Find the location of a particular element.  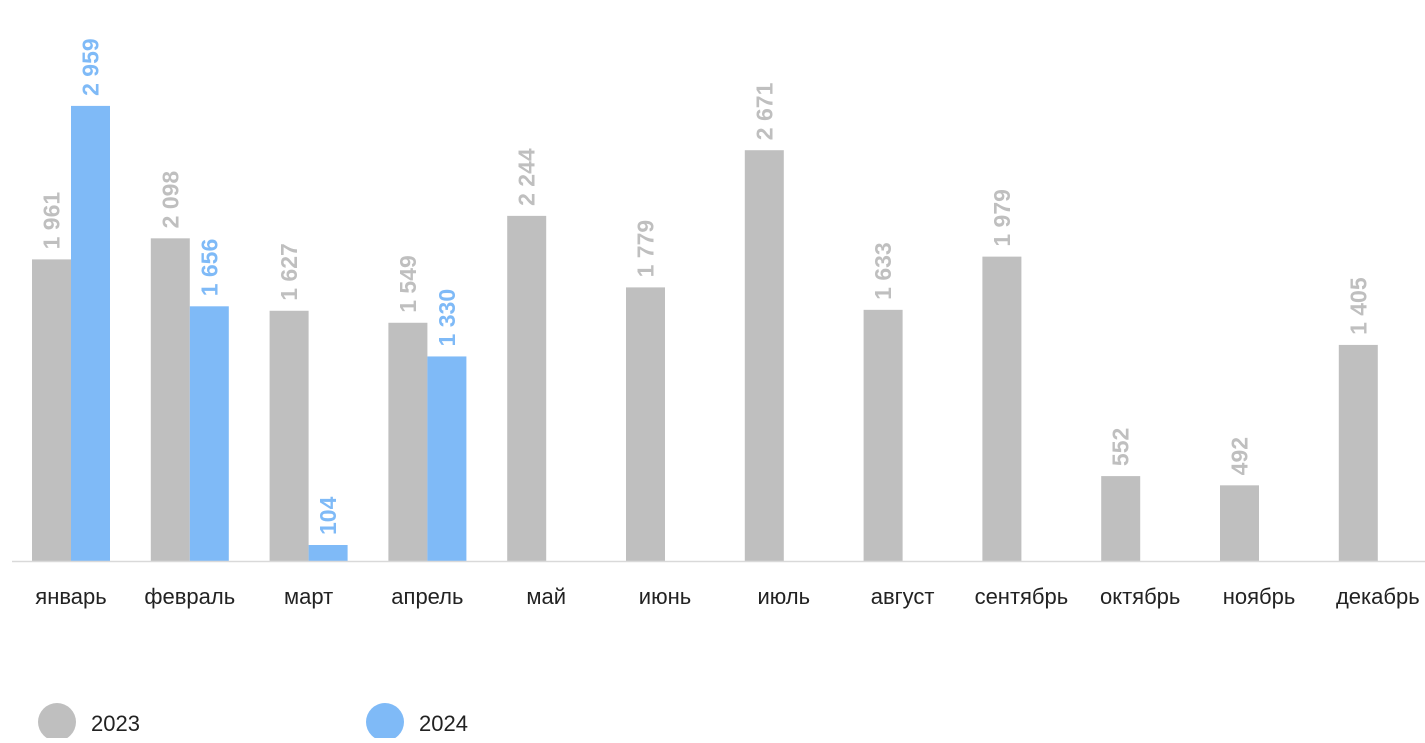

bar-апрель-2024 is located at coordinates (447, 458).